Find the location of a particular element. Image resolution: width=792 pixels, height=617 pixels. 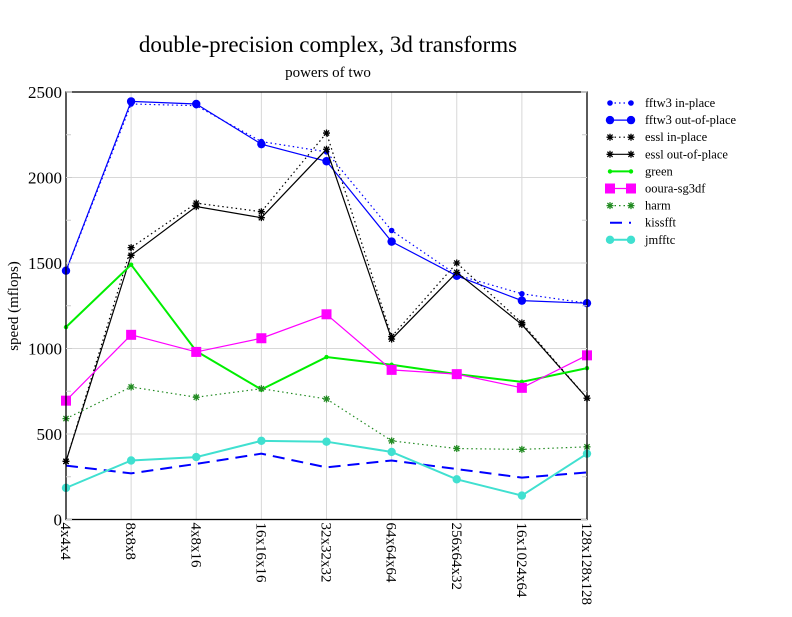

series-jmfftc is located at coordinates (326, 468).